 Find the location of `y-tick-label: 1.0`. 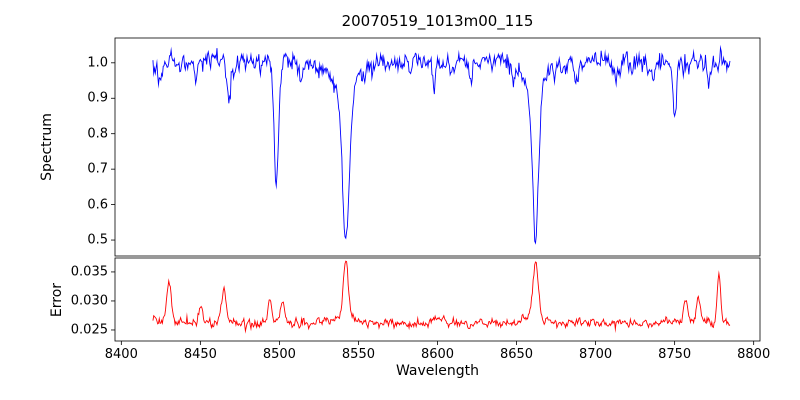

y-tick-label: 1.0 is located at coordinates (97, 63).